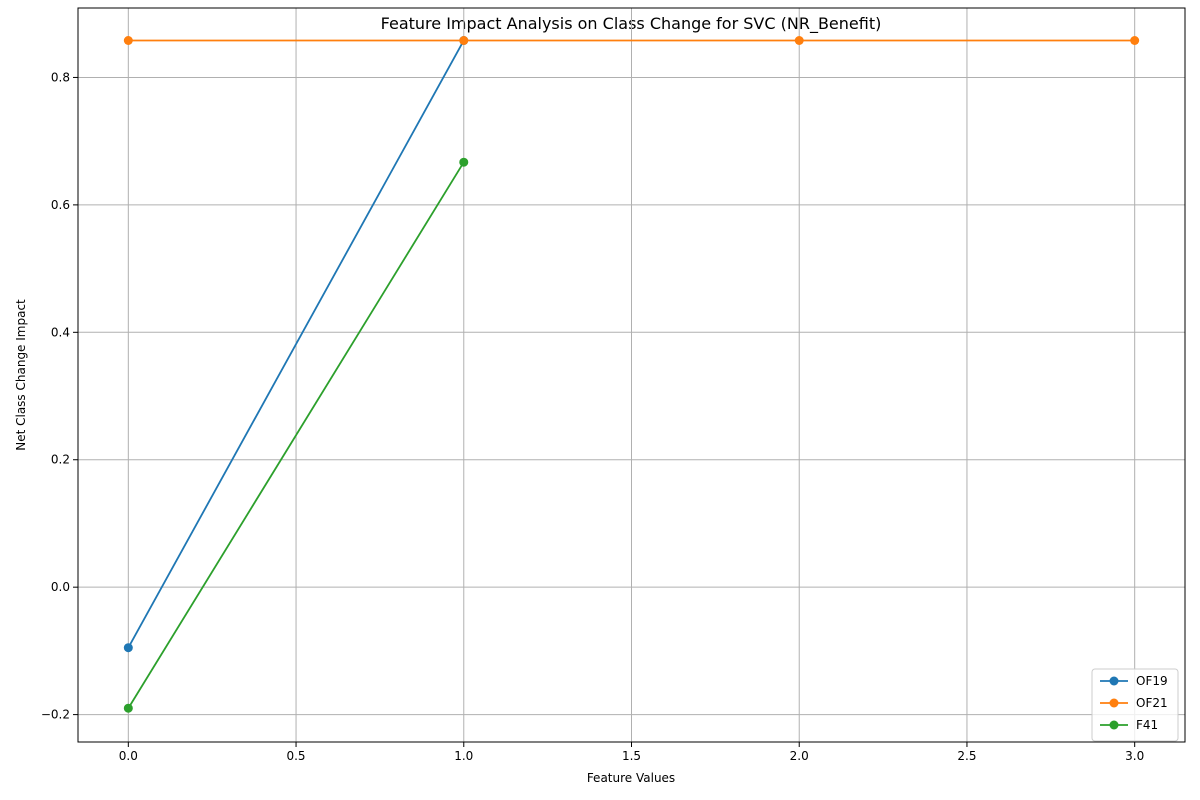 This screenshot has width=1200, height=800. I want to click on legend-label-of19: OF19, so click(1152, 681).